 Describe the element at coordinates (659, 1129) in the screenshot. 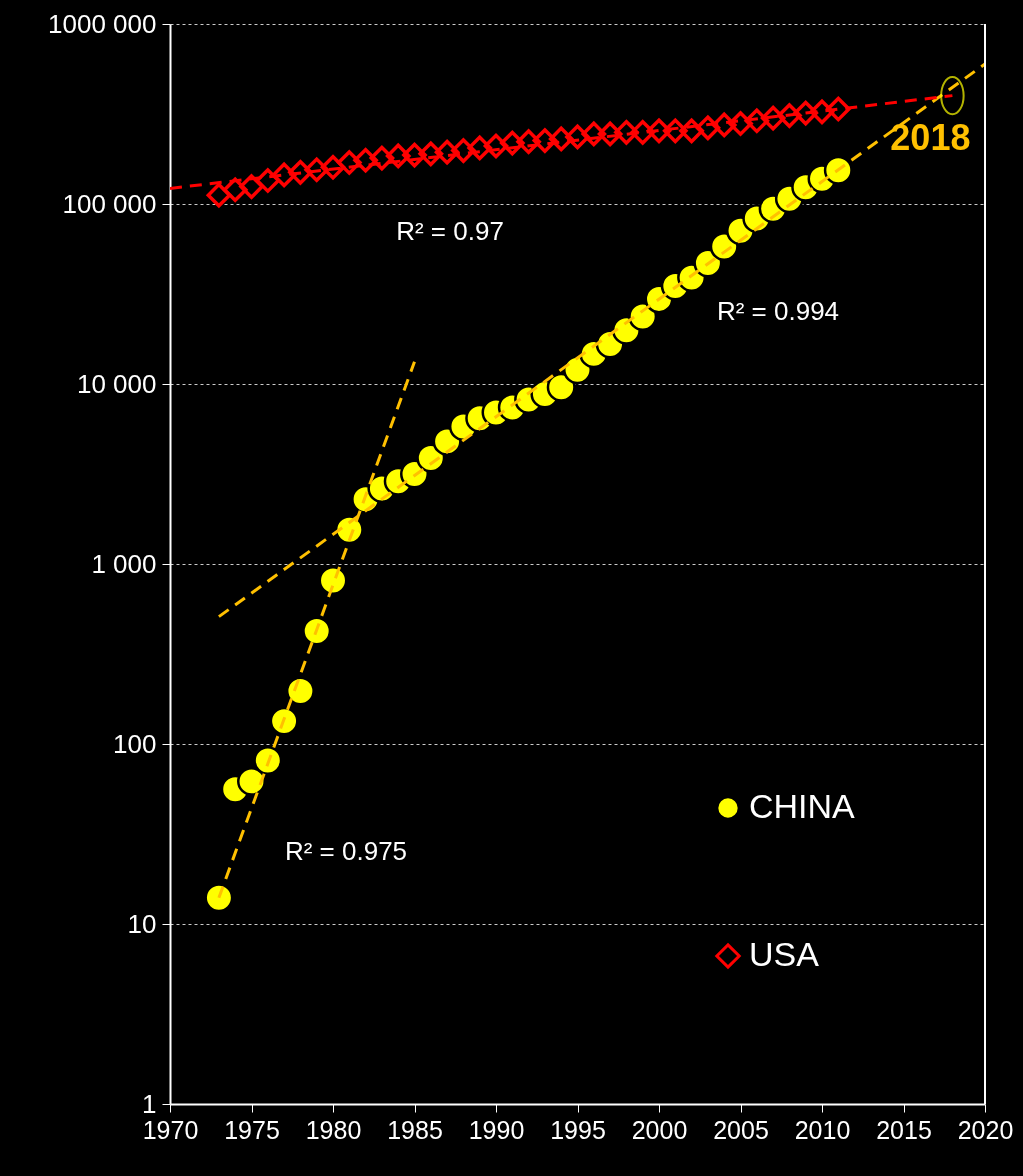

I see `x-tick-label: 2000` at that location.